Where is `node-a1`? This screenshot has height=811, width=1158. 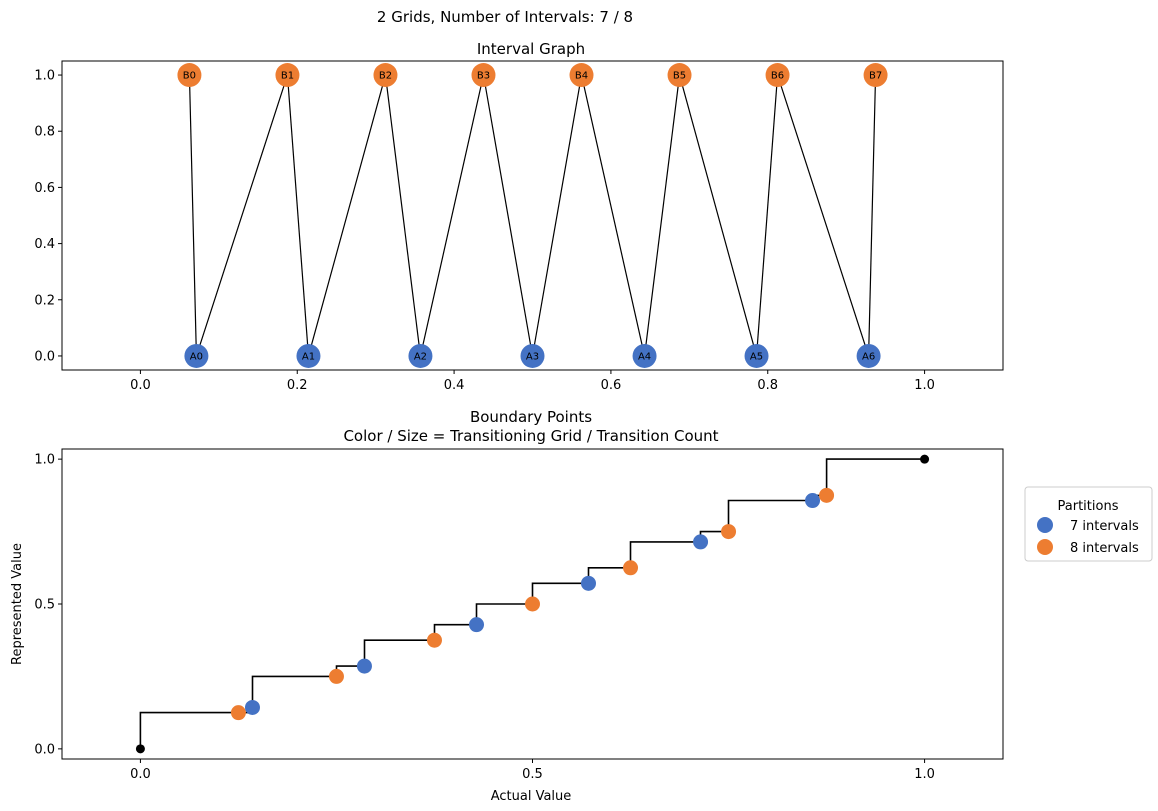 node-a1 is located at coordinates (308, 355).